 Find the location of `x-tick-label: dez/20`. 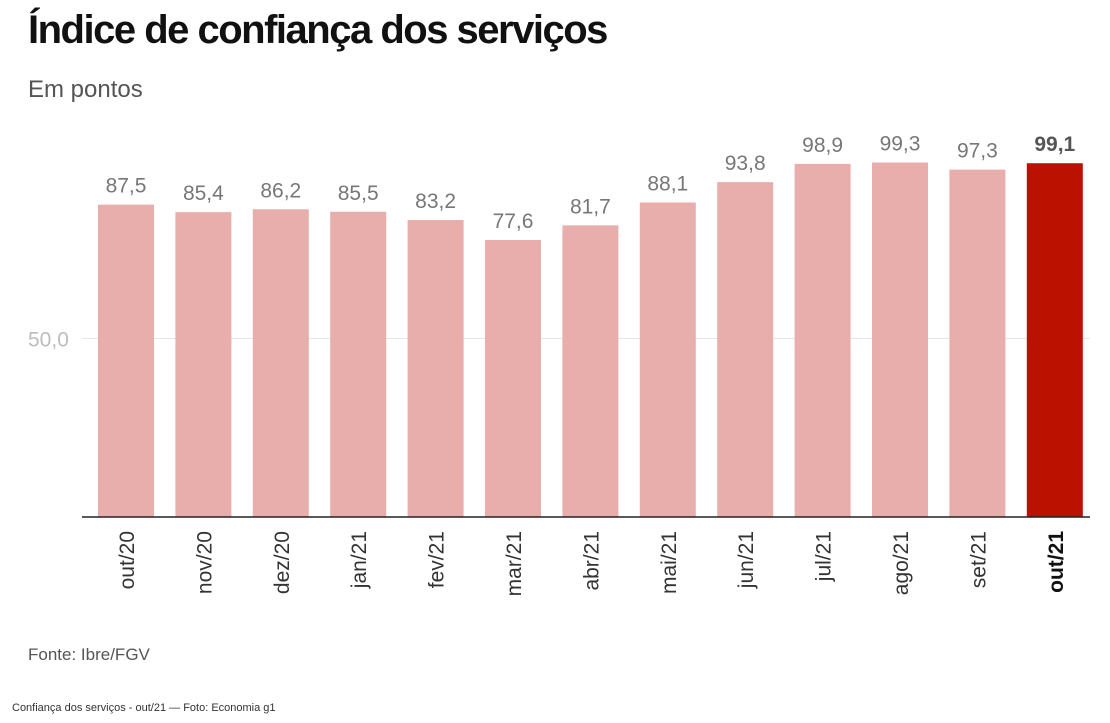

x-tick-label: dez/20 is located at coordinates (282, 562).